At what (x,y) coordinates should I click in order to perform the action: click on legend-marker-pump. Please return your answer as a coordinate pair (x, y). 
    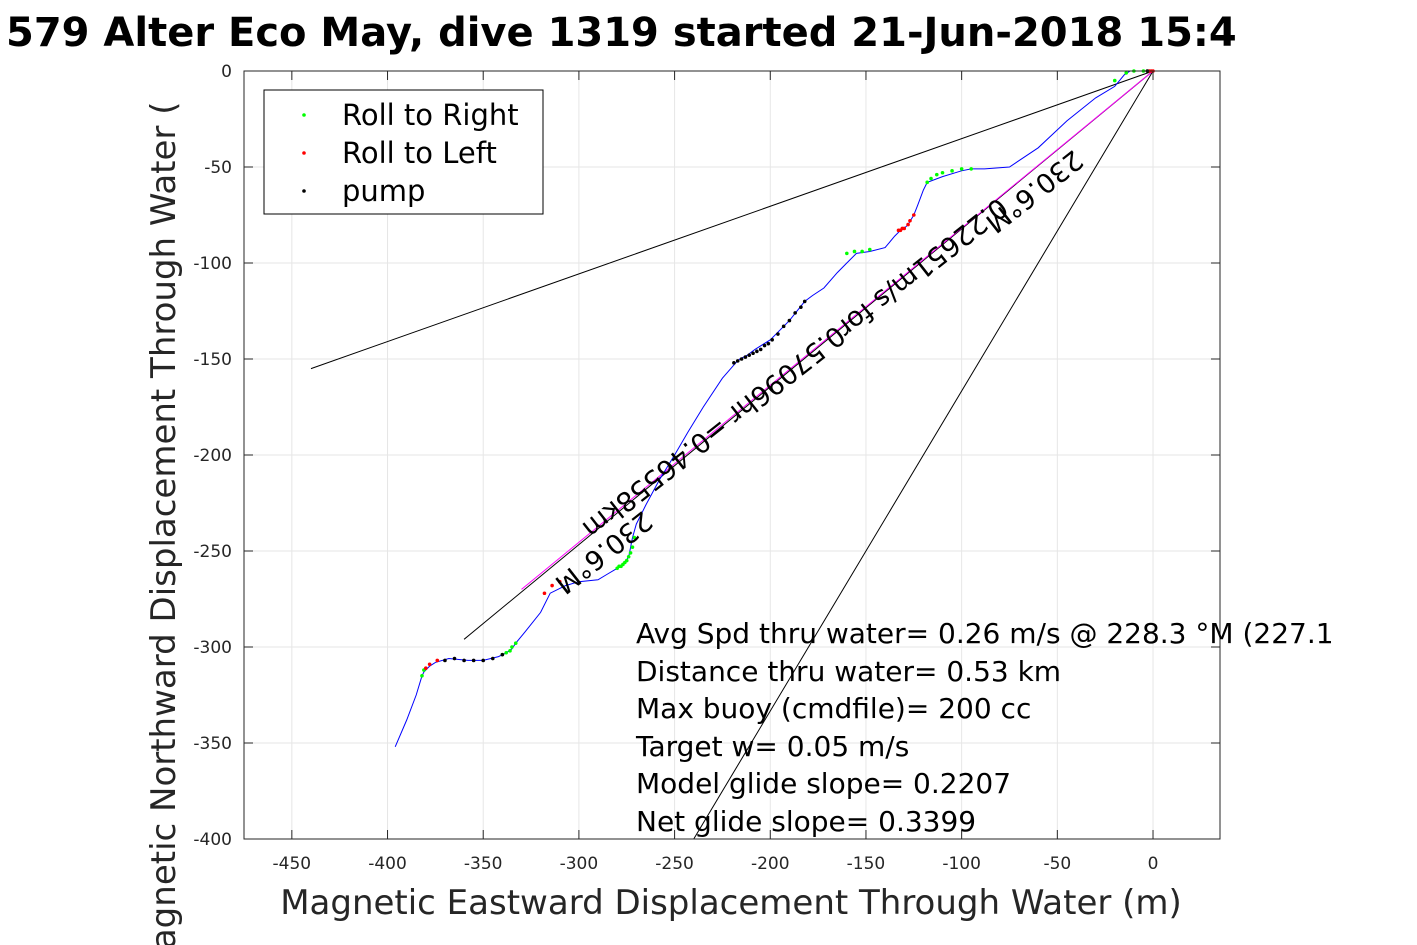
    Looking at the image, I should click on (304, 191).